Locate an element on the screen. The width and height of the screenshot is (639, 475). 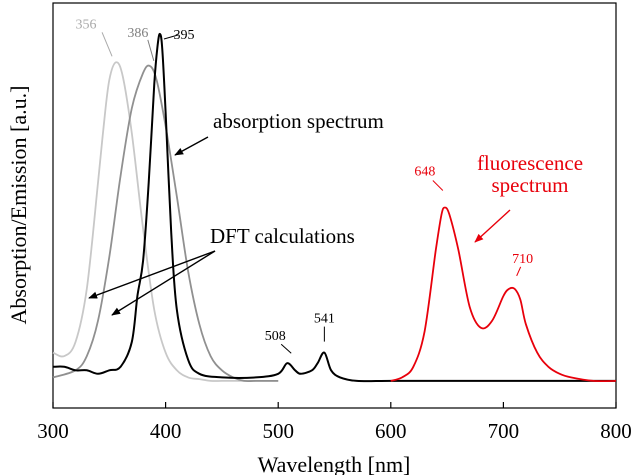
peak-label-710: 710 is located at coordinates (522, 259).